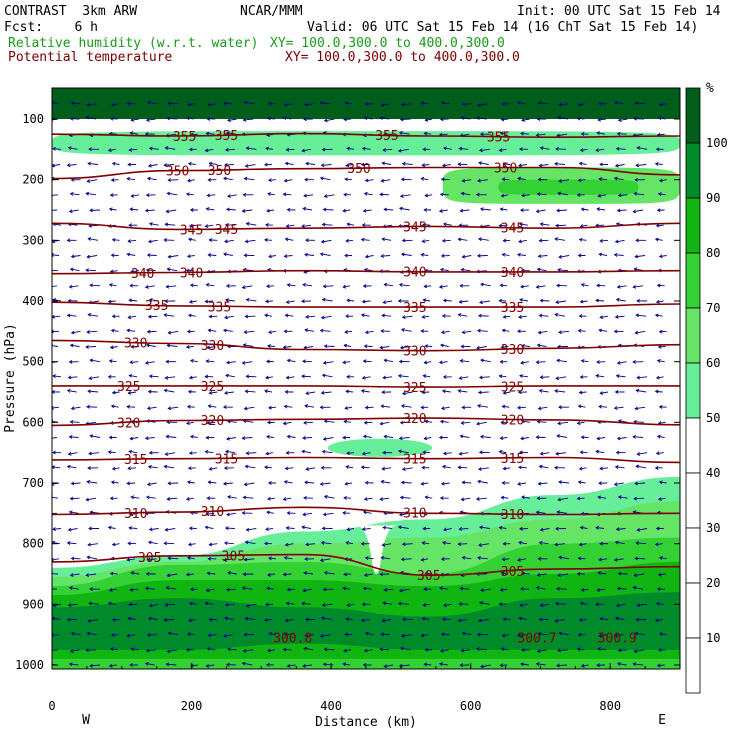  I want to click on colorbar-label: 90, so click(713, 198).